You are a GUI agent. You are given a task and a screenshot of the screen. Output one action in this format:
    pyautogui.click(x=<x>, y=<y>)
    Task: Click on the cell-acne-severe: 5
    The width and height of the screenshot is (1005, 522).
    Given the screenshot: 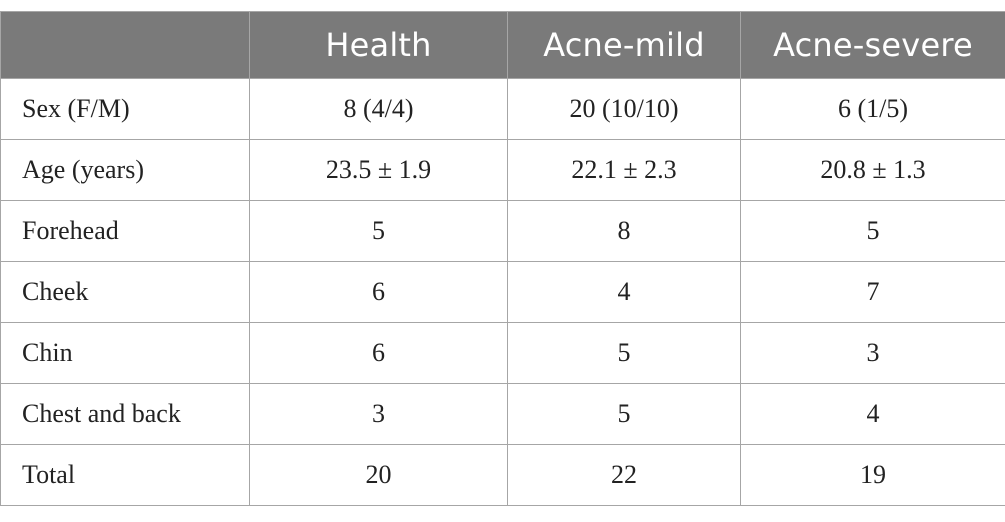 What is the action you would take?
    pyautogui.click(x=872, y=231)
    